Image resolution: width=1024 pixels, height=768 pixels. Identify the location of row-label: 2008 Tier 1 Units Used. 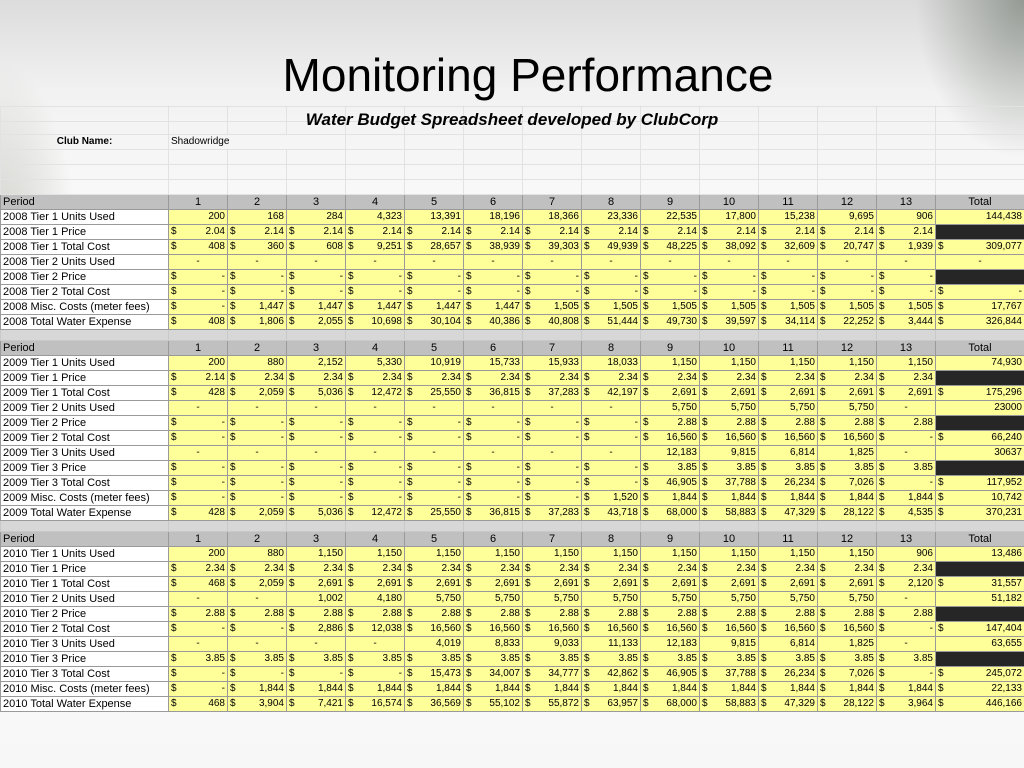
(84, 217).